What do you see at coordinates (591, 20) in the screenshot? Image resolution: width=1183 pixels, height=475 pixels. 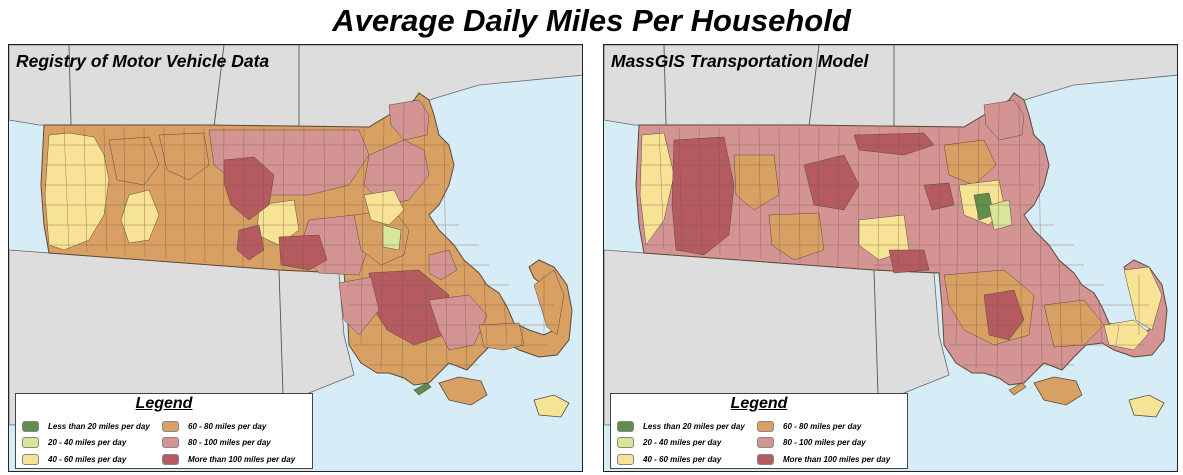 I see `page-title: Average Daily Miles Per Household` at bounding box center [591, 20].